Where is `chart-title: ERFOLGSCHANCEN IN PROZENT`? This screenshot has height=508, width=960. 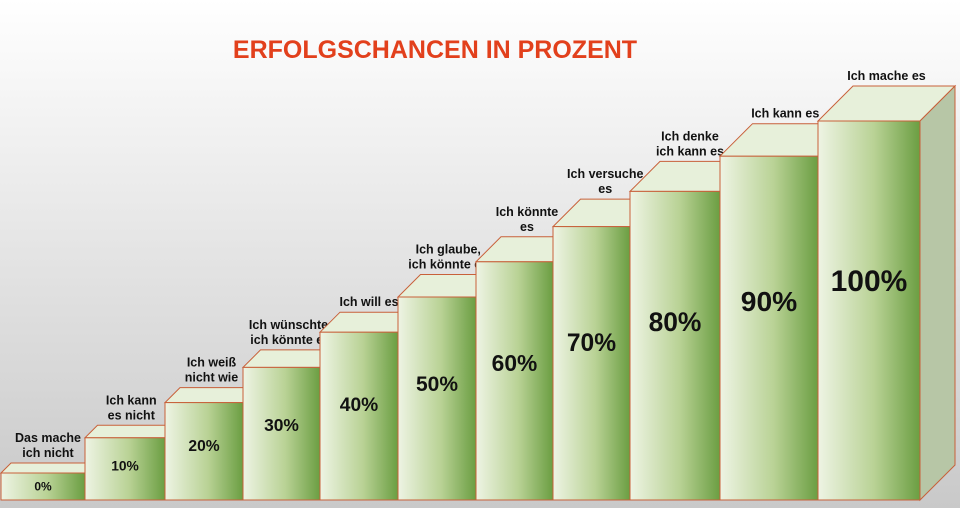 chart-title: ERFOLGSCHANCEN IN PROZENT is located at coordinates (435, 50).